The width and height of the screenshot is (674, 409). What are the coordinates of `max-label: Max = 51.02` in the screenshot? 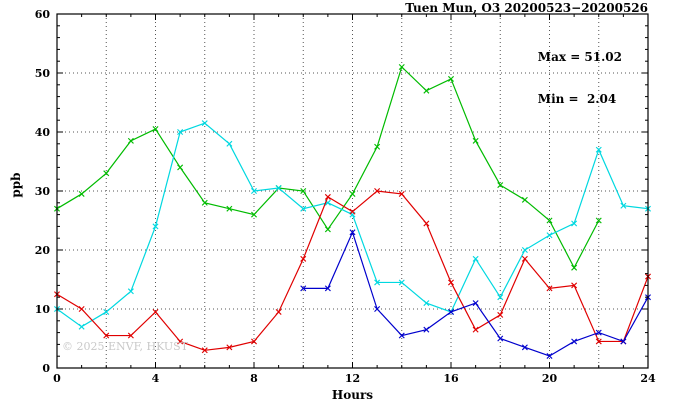 It's located at (579, 57).